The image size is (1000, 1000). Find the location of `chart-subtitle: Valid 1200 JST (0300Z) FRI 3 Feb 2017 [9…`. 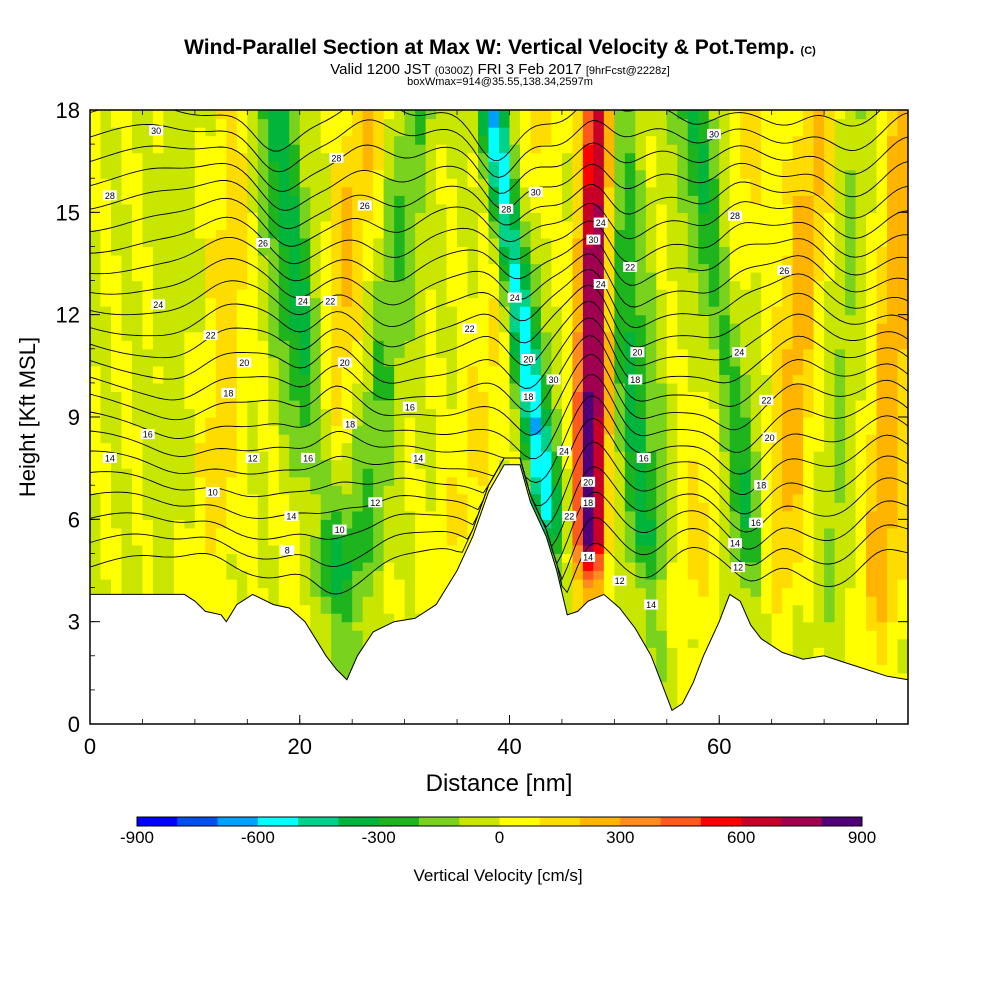

chart-subtitle: Valid 1200 JST (0300Z) FRI 3 Feb 2017 [9… is located at coordinates (500, 69).